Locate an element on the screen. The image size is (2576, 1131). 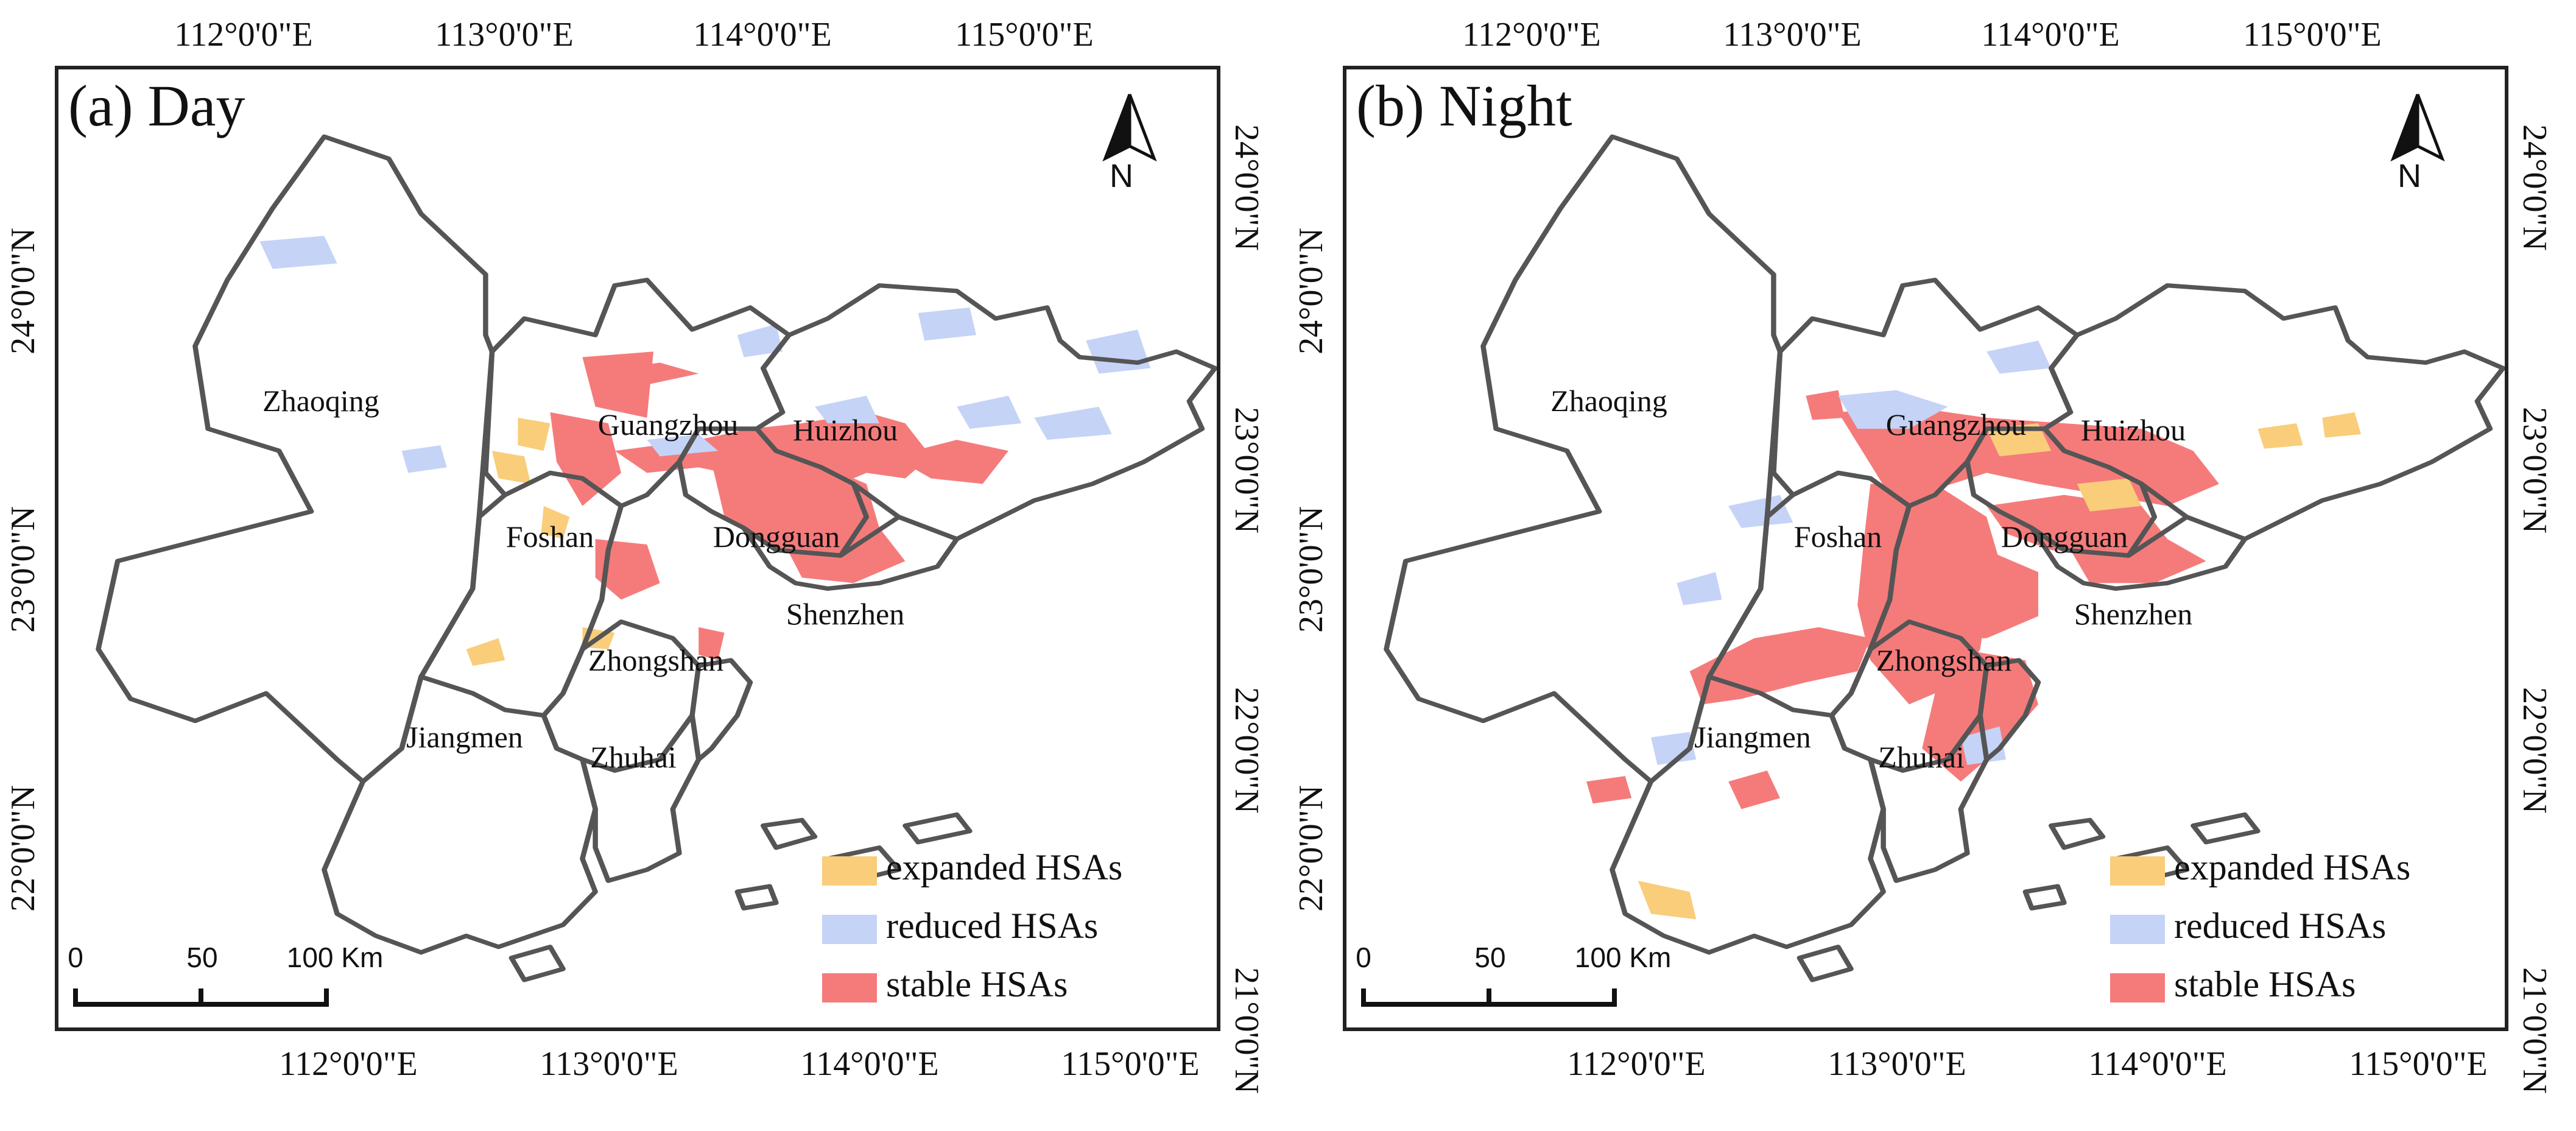
bottom-tick-label: 114°0'0"E is located at coordinates (869, 1064).